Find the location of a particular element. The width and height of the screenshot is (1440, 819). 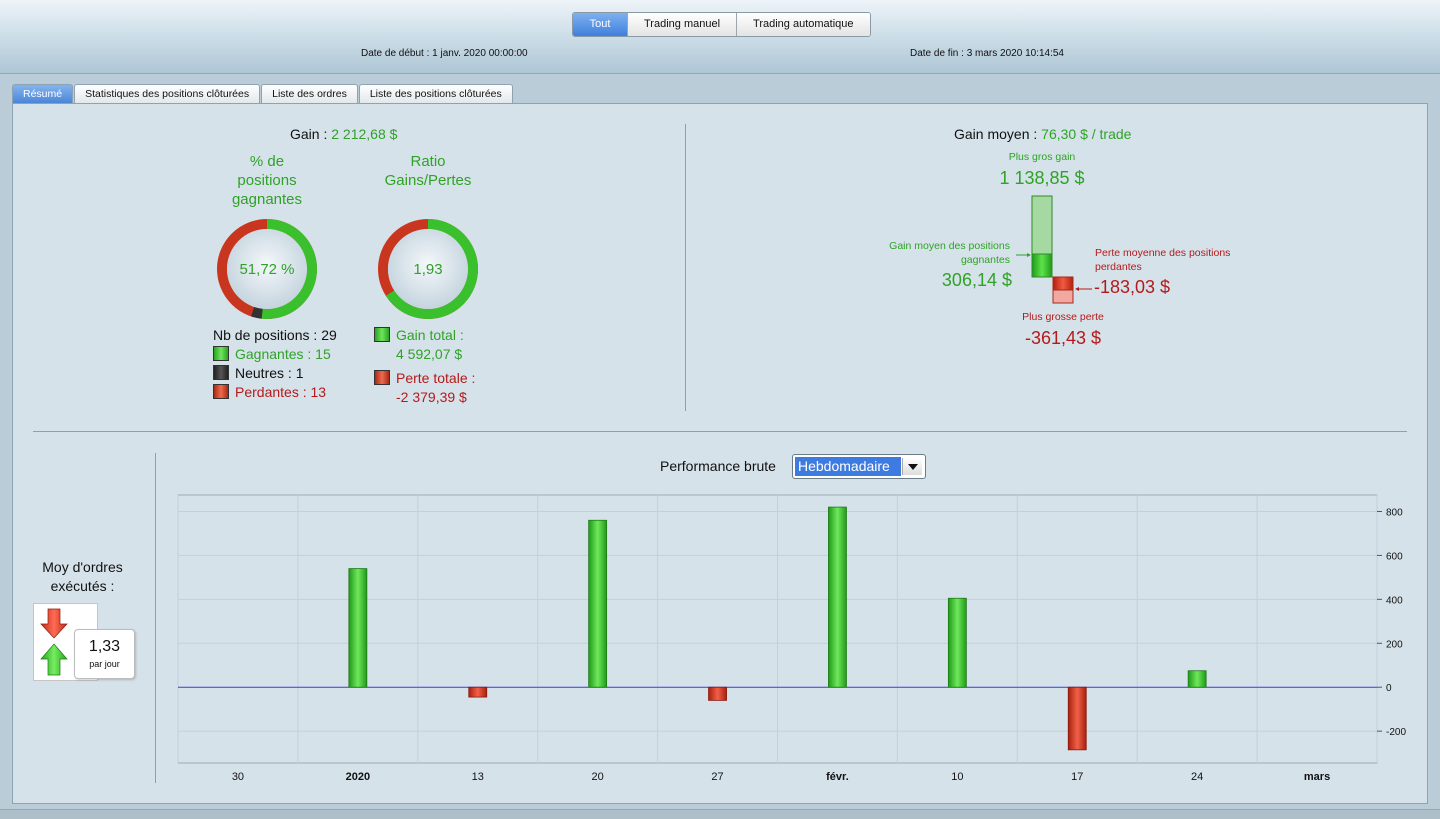

tab-closed-positions-stats: Statistiques des positions clôturées is located at coordinates (167, 93).